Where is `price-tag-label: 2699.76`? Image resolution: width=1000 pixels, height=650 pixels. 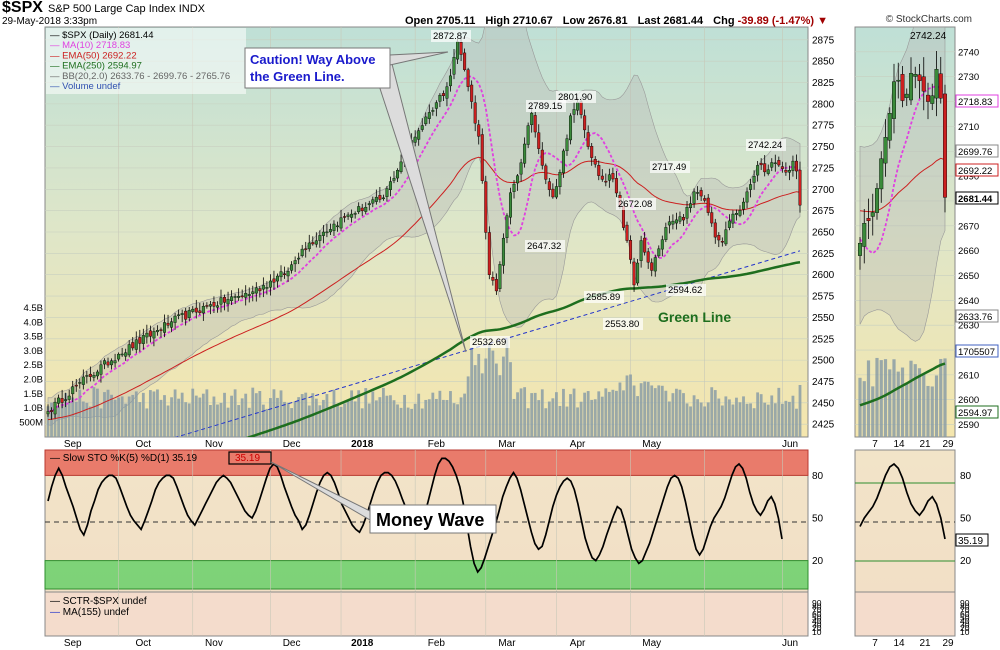
price-tag-label: 2699.76 is located at coordinates (975, 152).